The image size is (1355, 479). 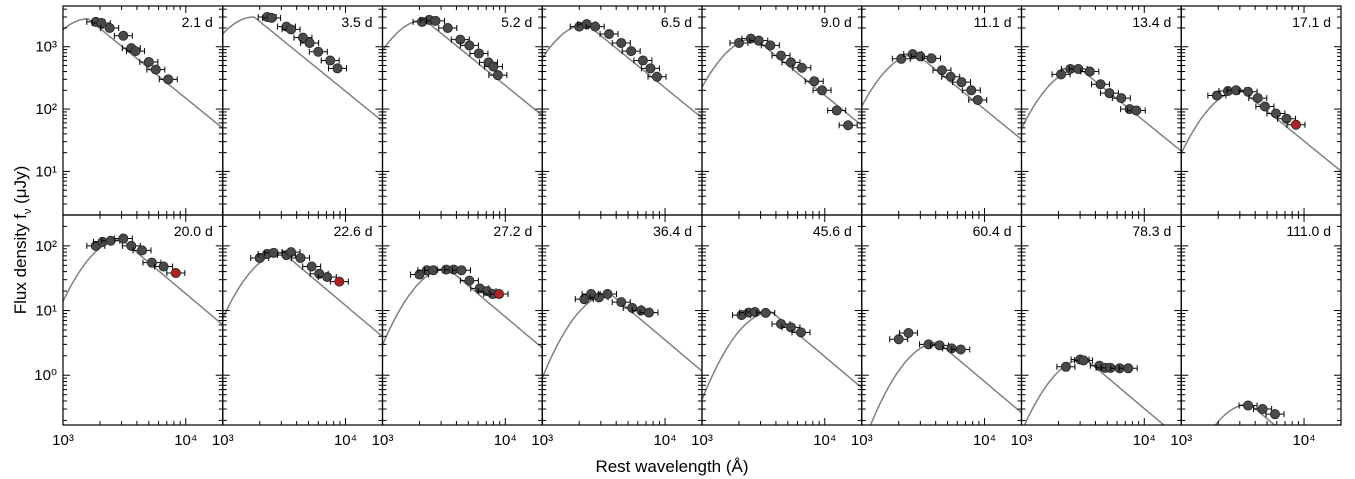 I want to click on panel-label: 60.4 d, so click(x=992, y=231).